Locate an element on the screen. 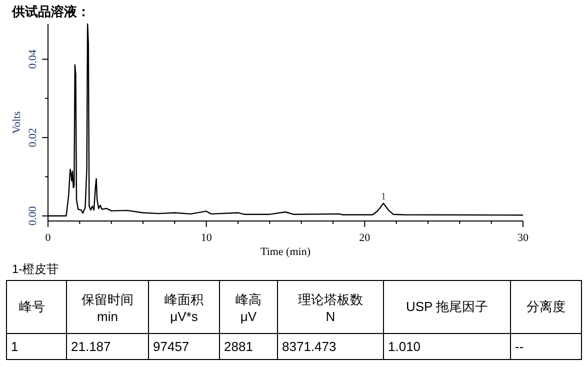 Image resolution: width=586 pixels, height=369 pixels. category-label: 分离度 is located at coordinates (546, 307).